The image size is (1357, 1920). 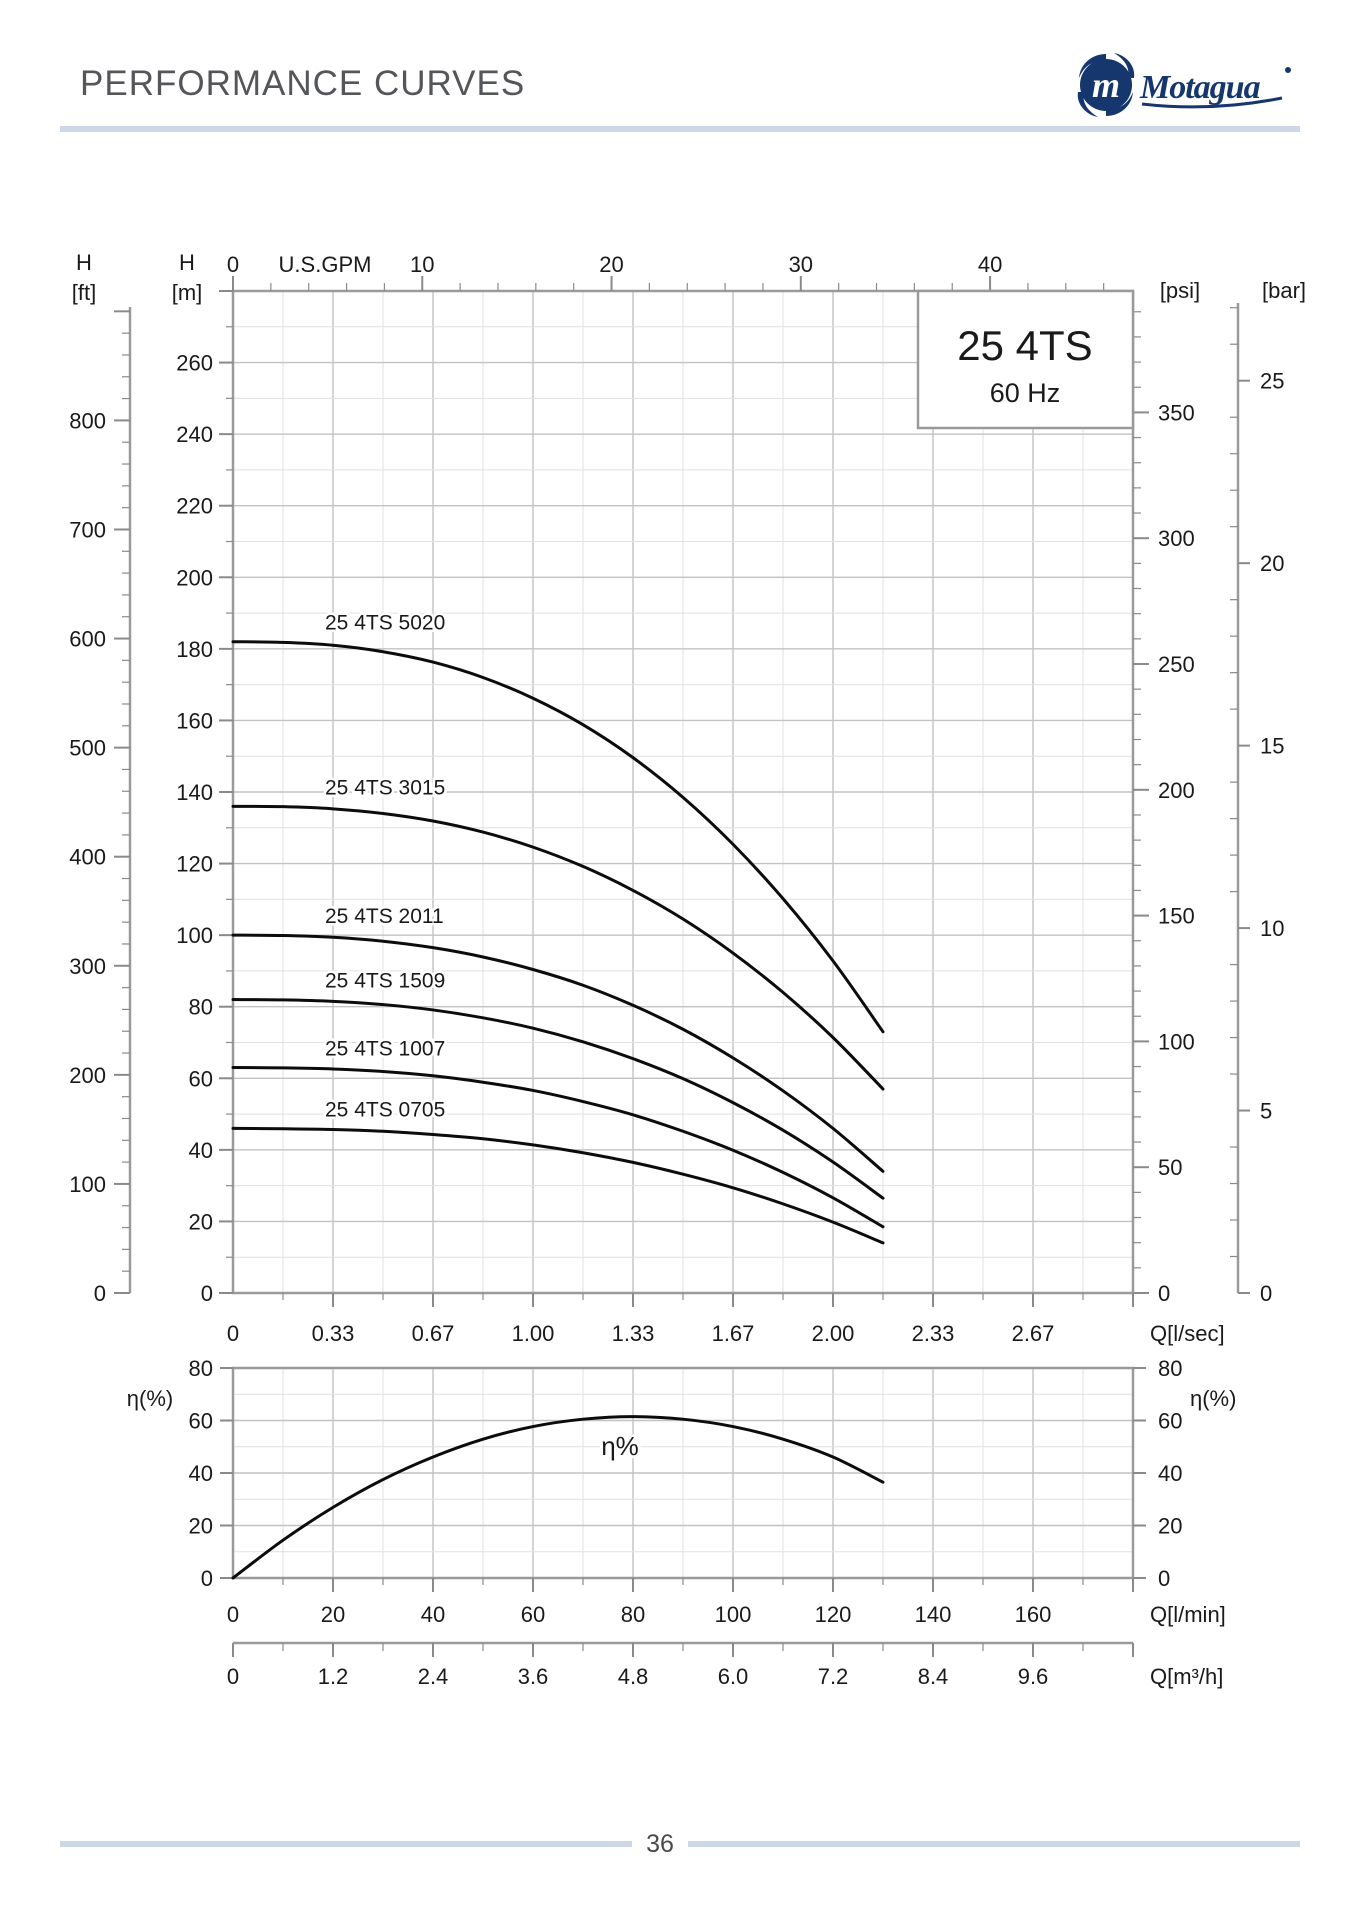 What do you see at coordinates (201, 1007) in the screenshot?
I see `m-tick-label: 80` at bounding box center [201, 1007].